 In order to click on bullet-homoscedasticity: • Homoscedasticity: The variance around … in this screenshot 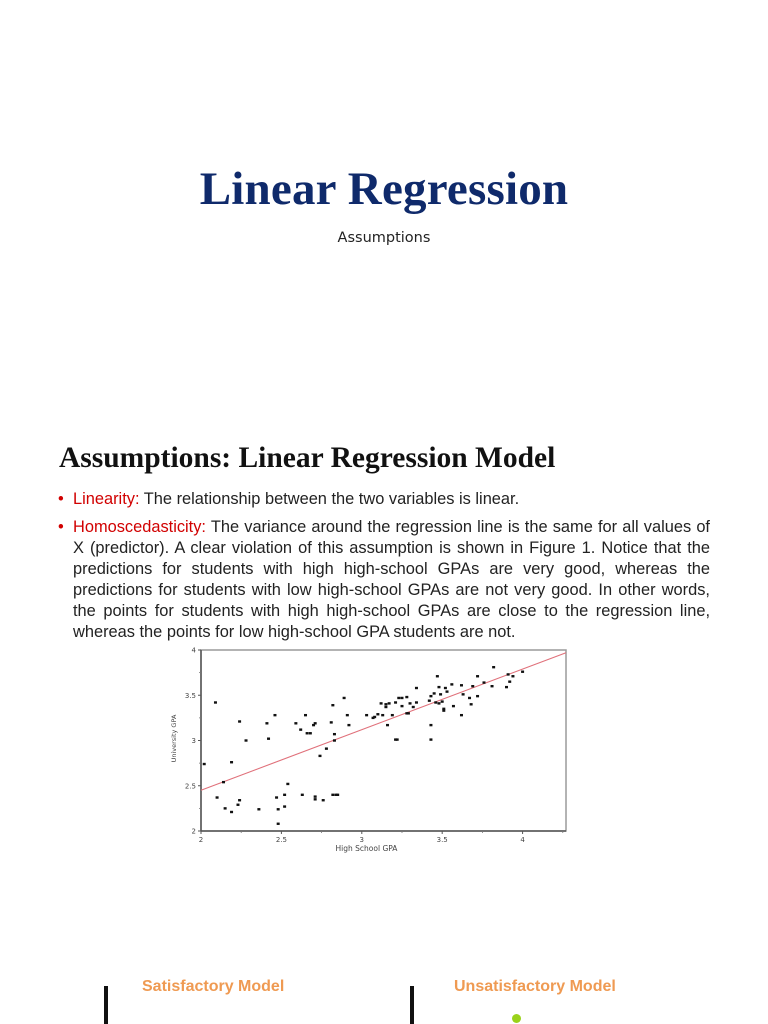, I will do `click(384, 580)`.